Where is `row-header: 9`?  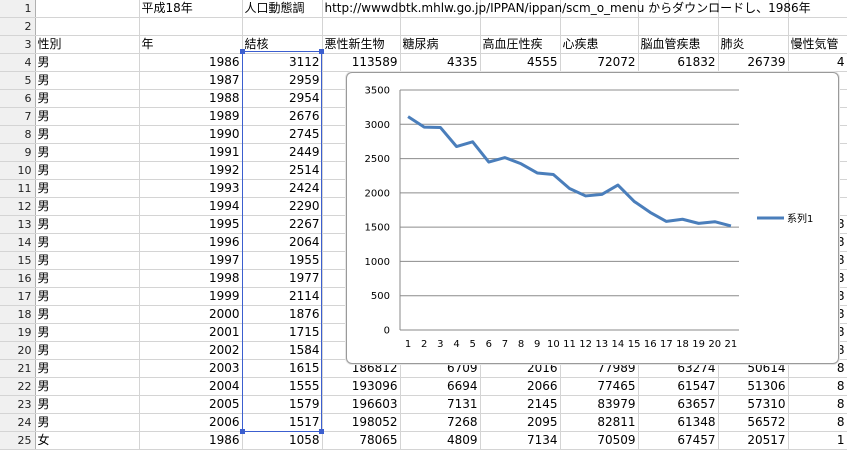
row-header: 9 is located at coordinates (17, 153).